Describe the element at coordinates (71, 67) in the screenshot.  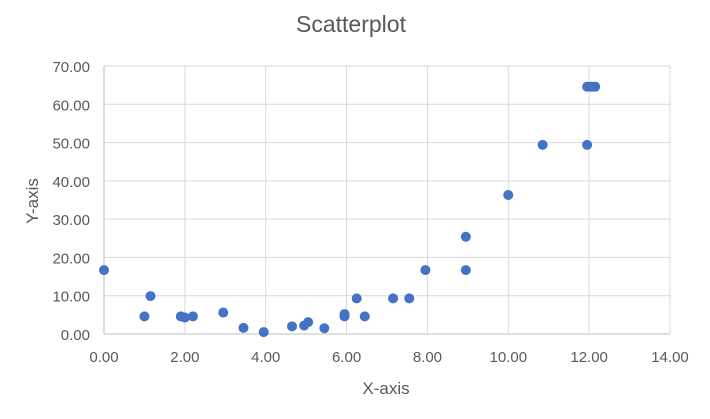
I see `y-tick-label: 70.00` at that location.